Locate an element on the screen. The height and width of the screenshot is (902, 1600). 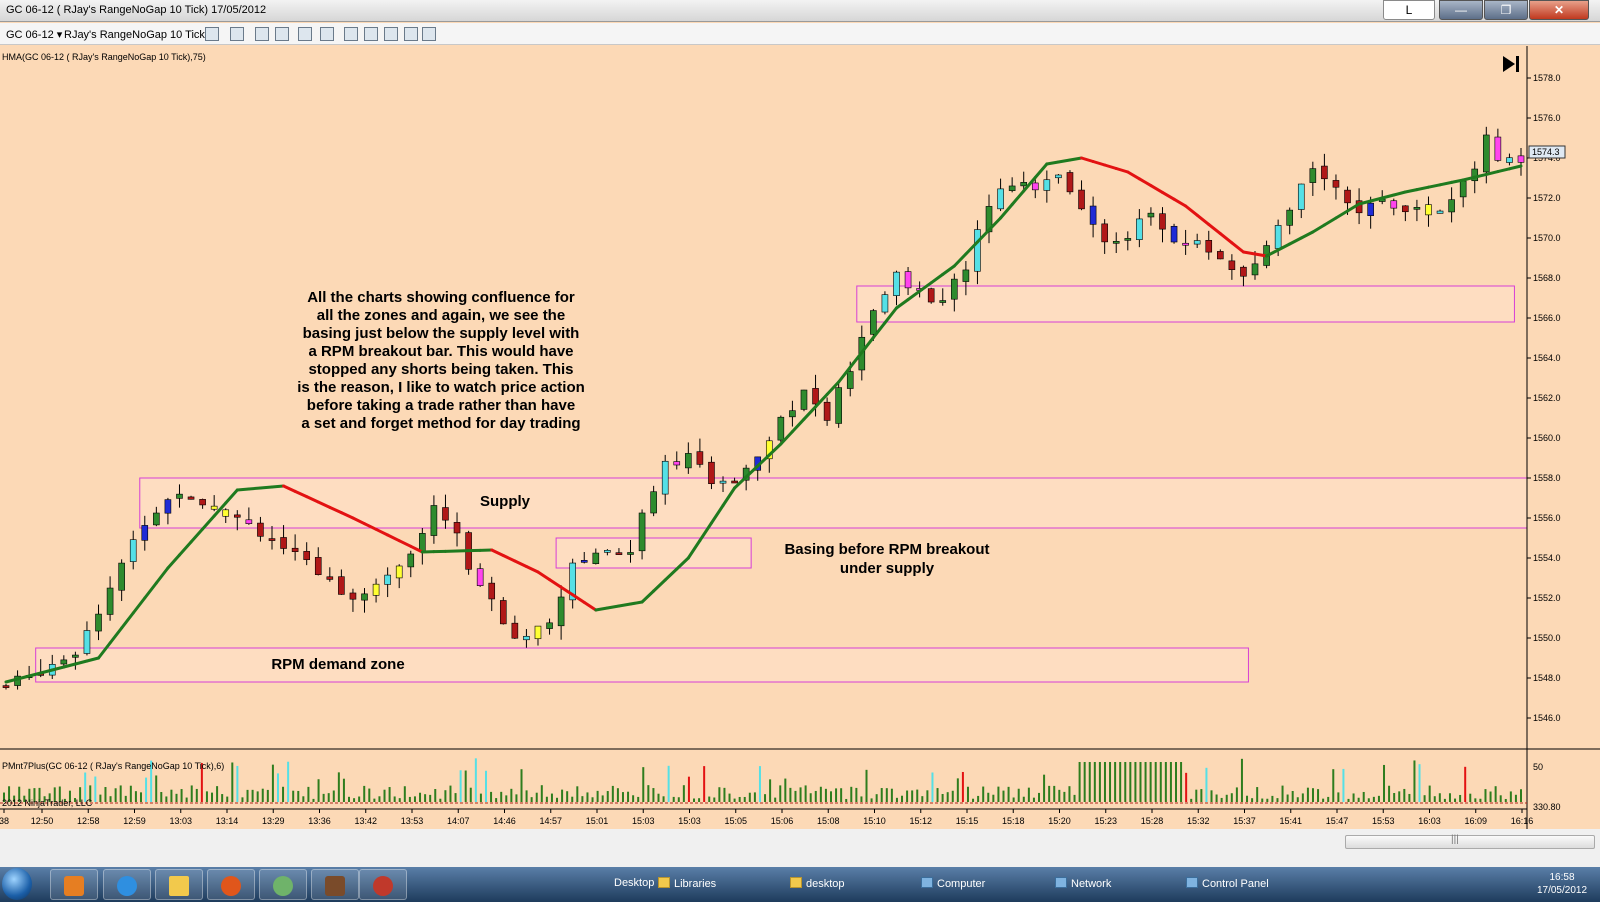
template-icon is located at coordinates (411, 34).